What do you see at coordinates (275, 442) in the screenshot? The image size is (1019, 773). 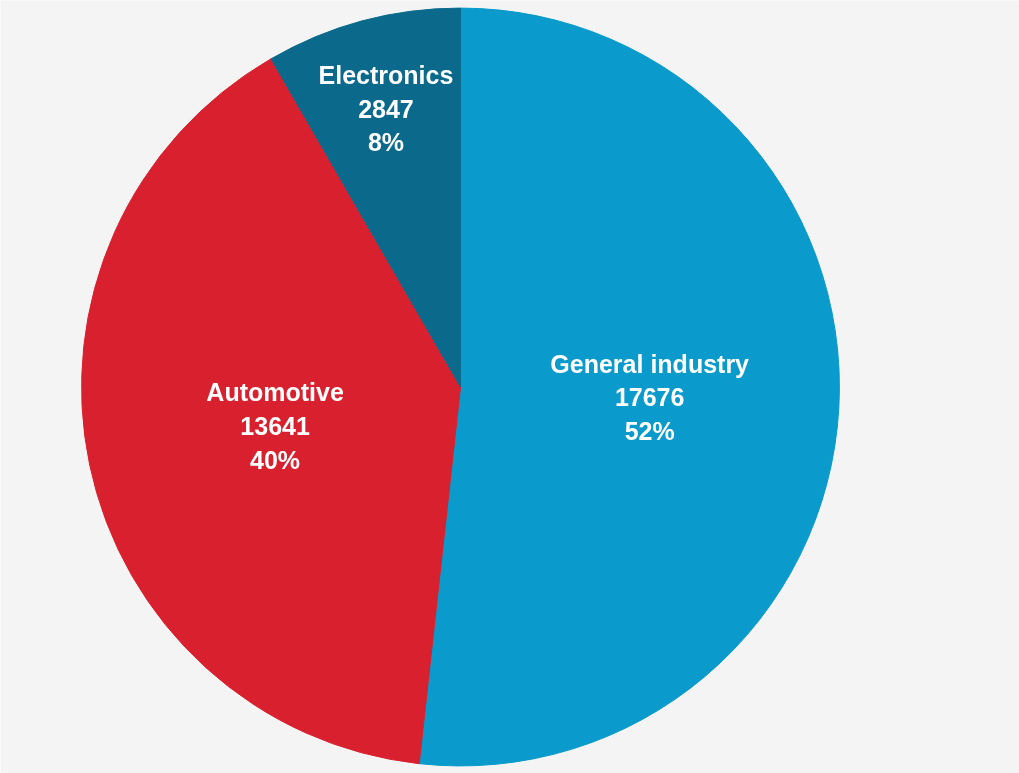 I see `data-label: 13641 40%` at bounding box center [275, 442].